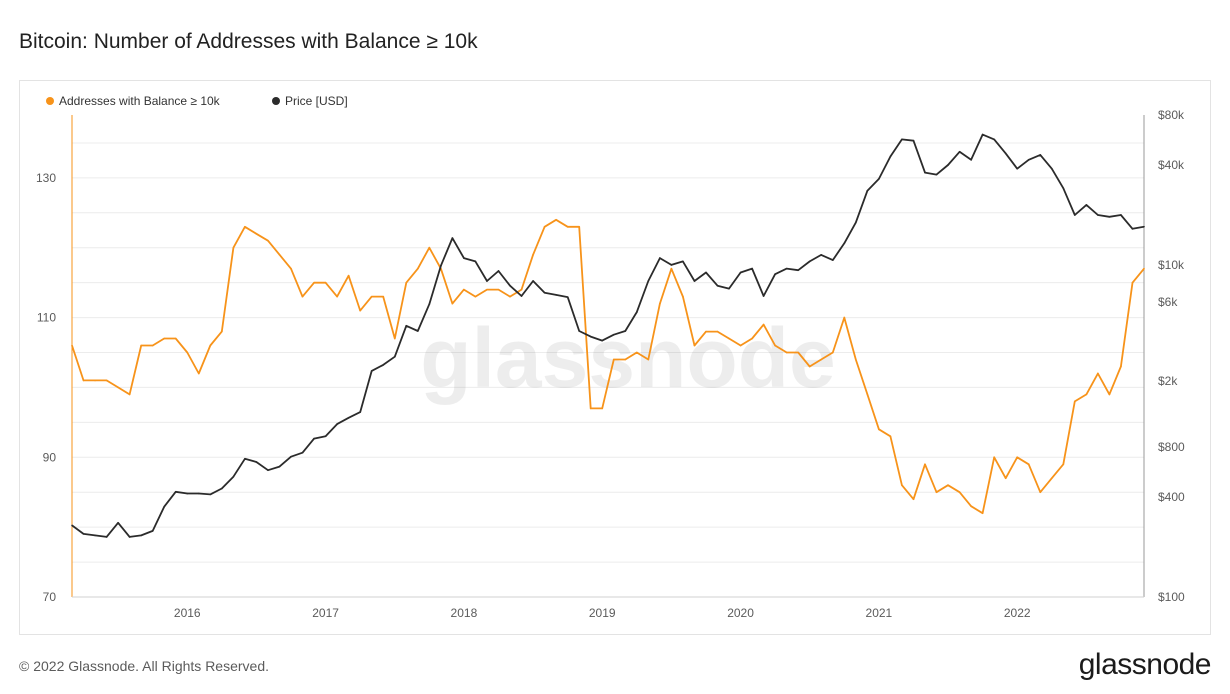 The image size is (1230, 694). I want to click on x-tick-label: 2021, so click(879, 613).